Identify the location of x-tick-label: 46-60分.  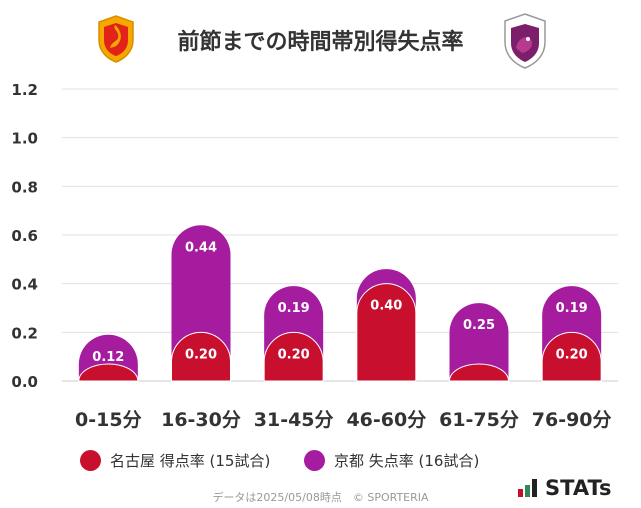
(386, 420).